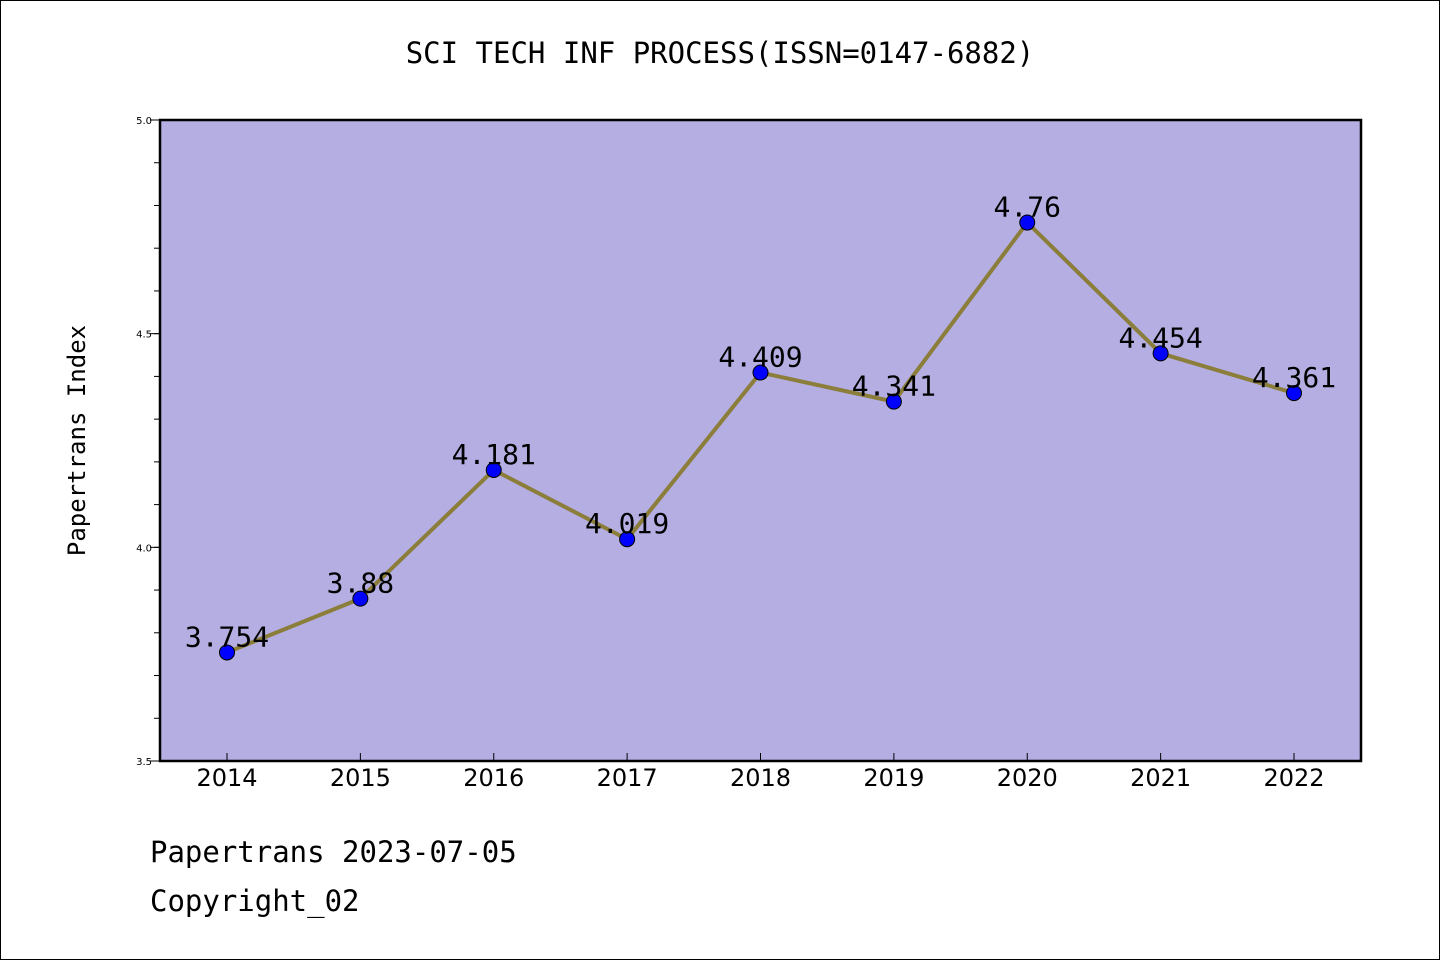  What do you see at coordinates (1293, 778) in the screenshot?
I see `x-tick-label: 2022` at bounding box center [1293, 778].